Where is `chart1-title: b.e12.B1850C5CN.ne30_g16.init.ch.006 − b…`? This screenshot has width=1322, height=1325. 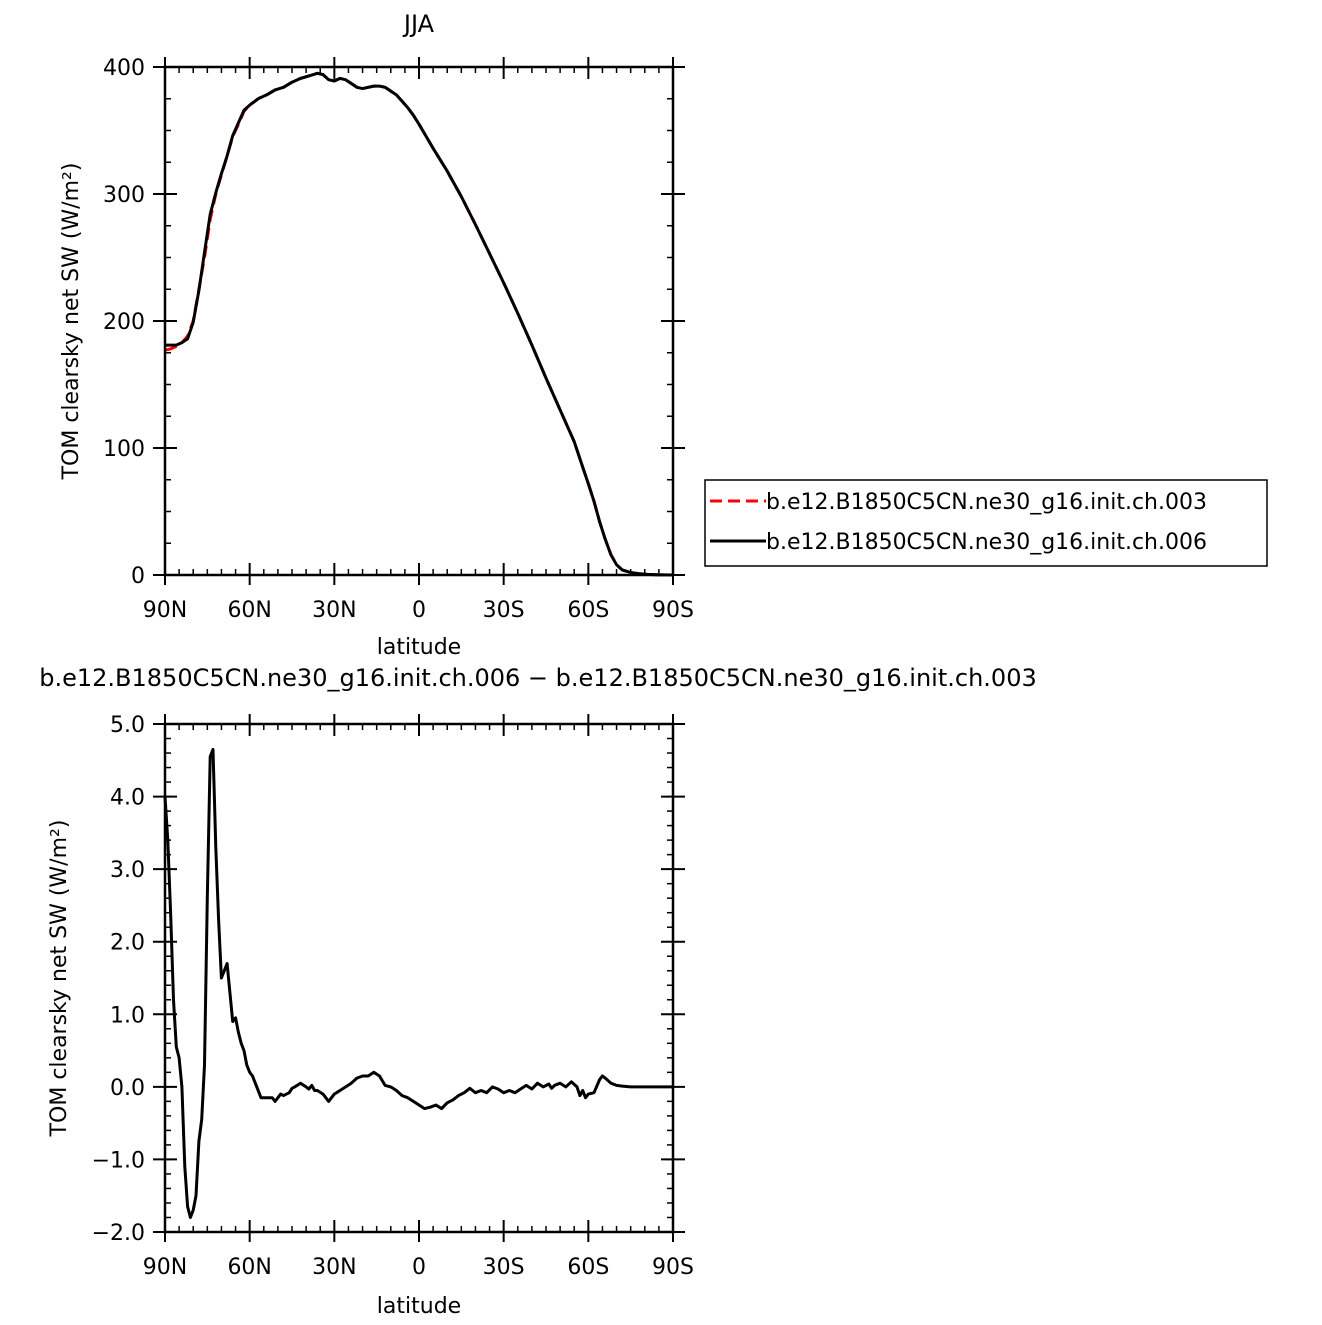 chart1-title: b.e12.B1850C5CN.ne30_g16.init.ch.006 − b… is located at coordinates (537, 678).